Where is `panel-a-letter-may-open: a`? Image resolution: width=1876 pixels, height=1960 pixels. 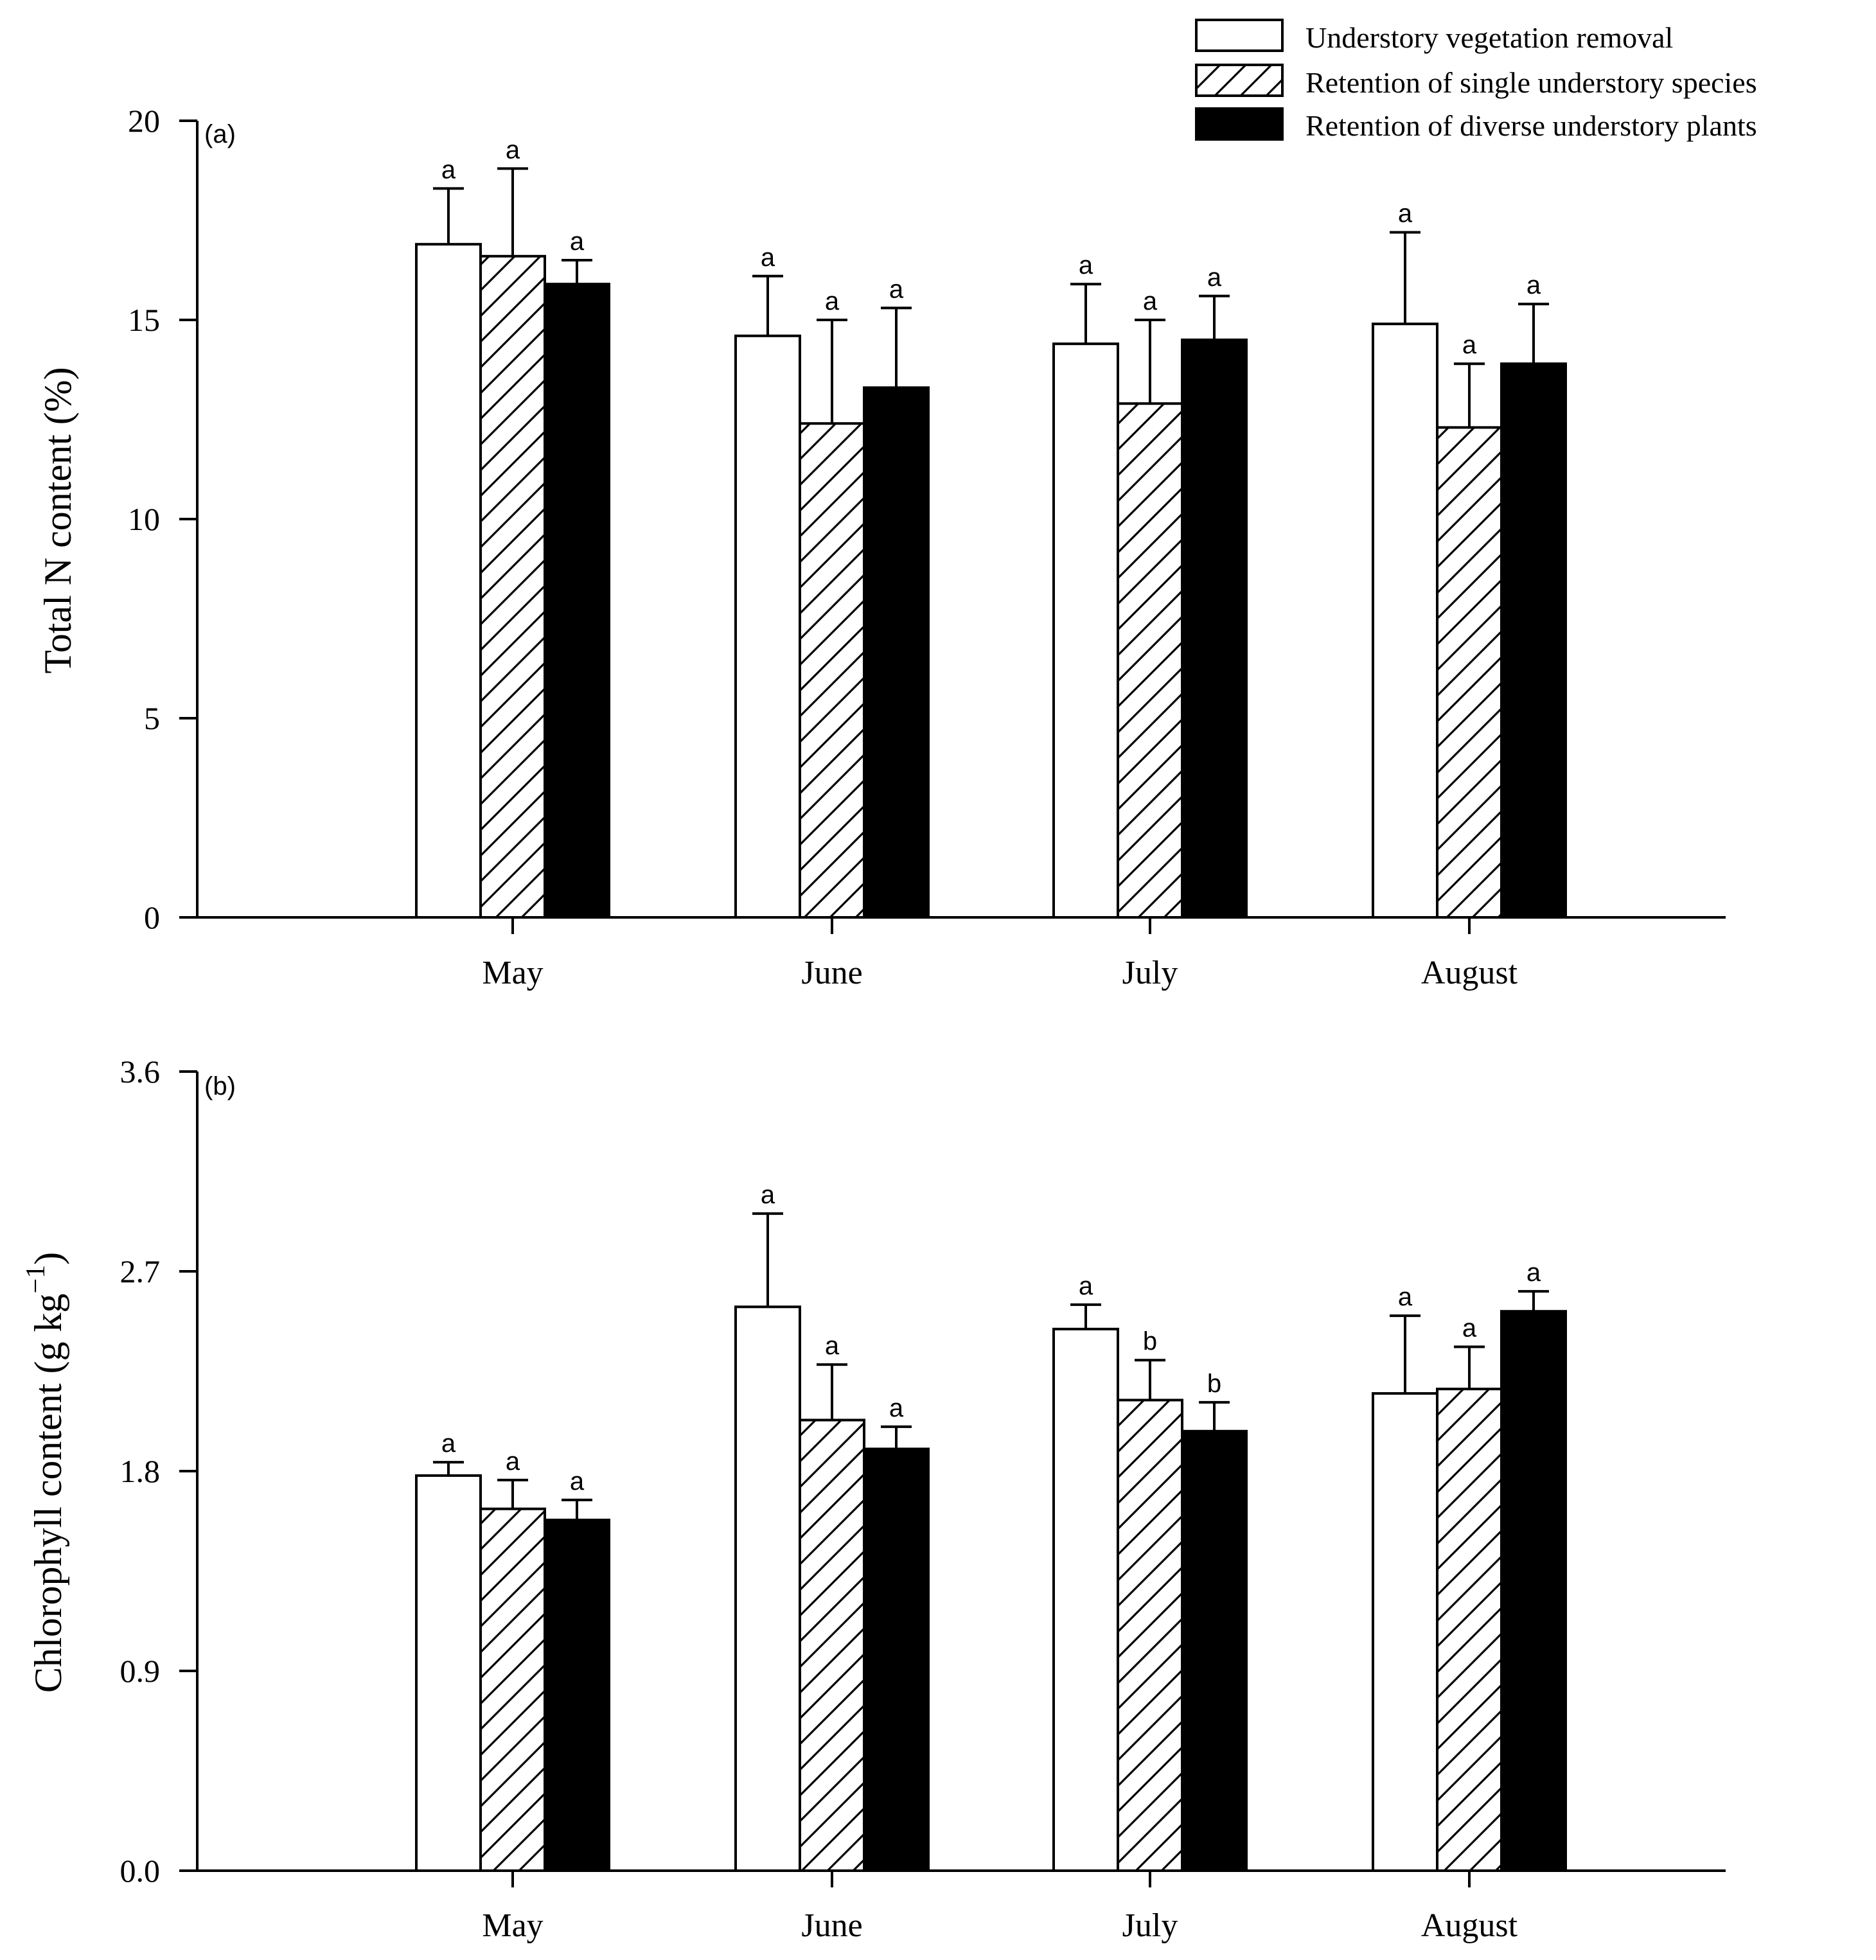
panel-a-letter-may-open: a is located at coordinates (448, 169).